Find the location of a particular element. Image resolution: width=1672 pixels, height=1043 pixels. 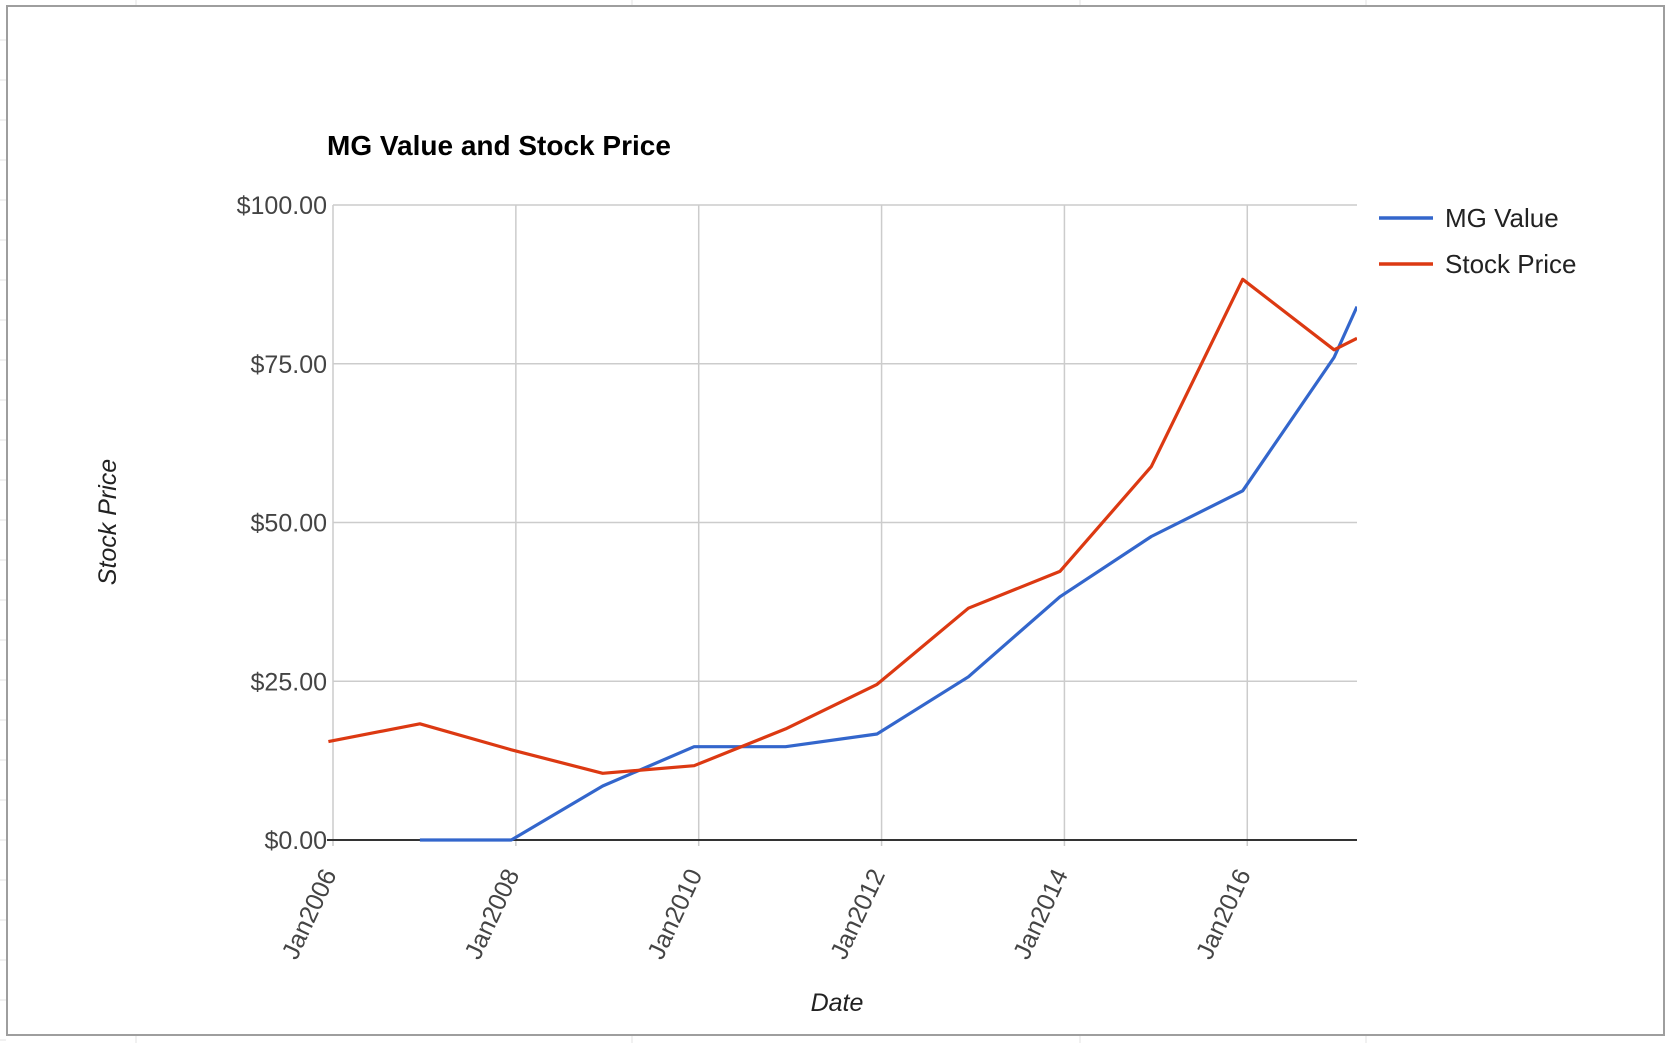

x-tick-label: Jan2006 is located at coordinates (310, 914).